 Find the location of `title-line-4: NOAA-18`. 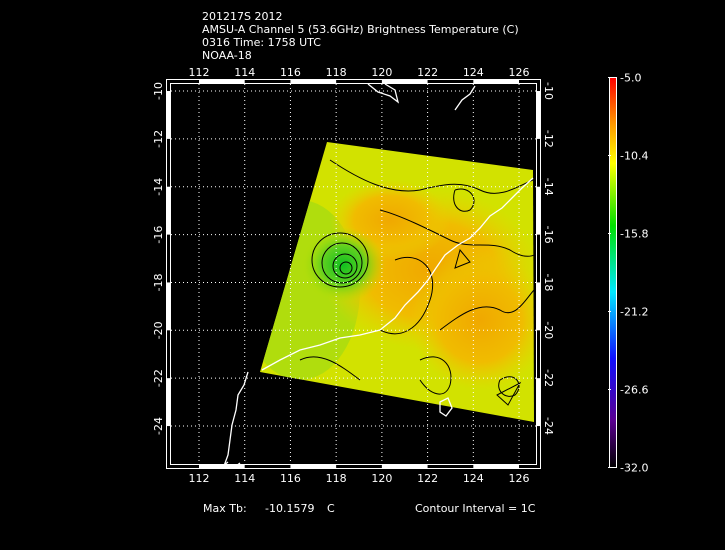

title-line-4: NOAA-18 is located at coordinates (227, 55).